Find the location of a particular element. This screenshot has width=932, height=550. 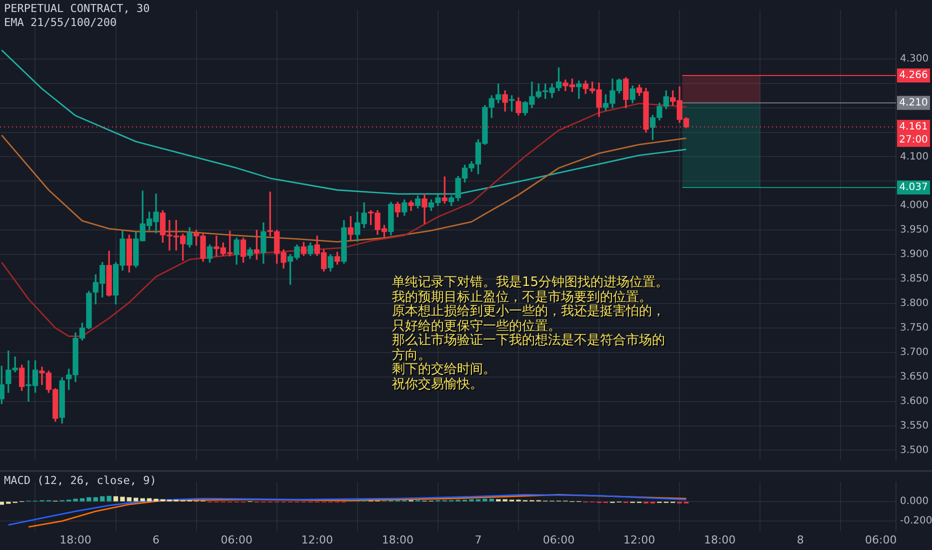

annotation: 原本想止损给到更小一些的，我还是挺害怕的，只好给的更保守一些的位置。 is located at coordinates (529, 319).